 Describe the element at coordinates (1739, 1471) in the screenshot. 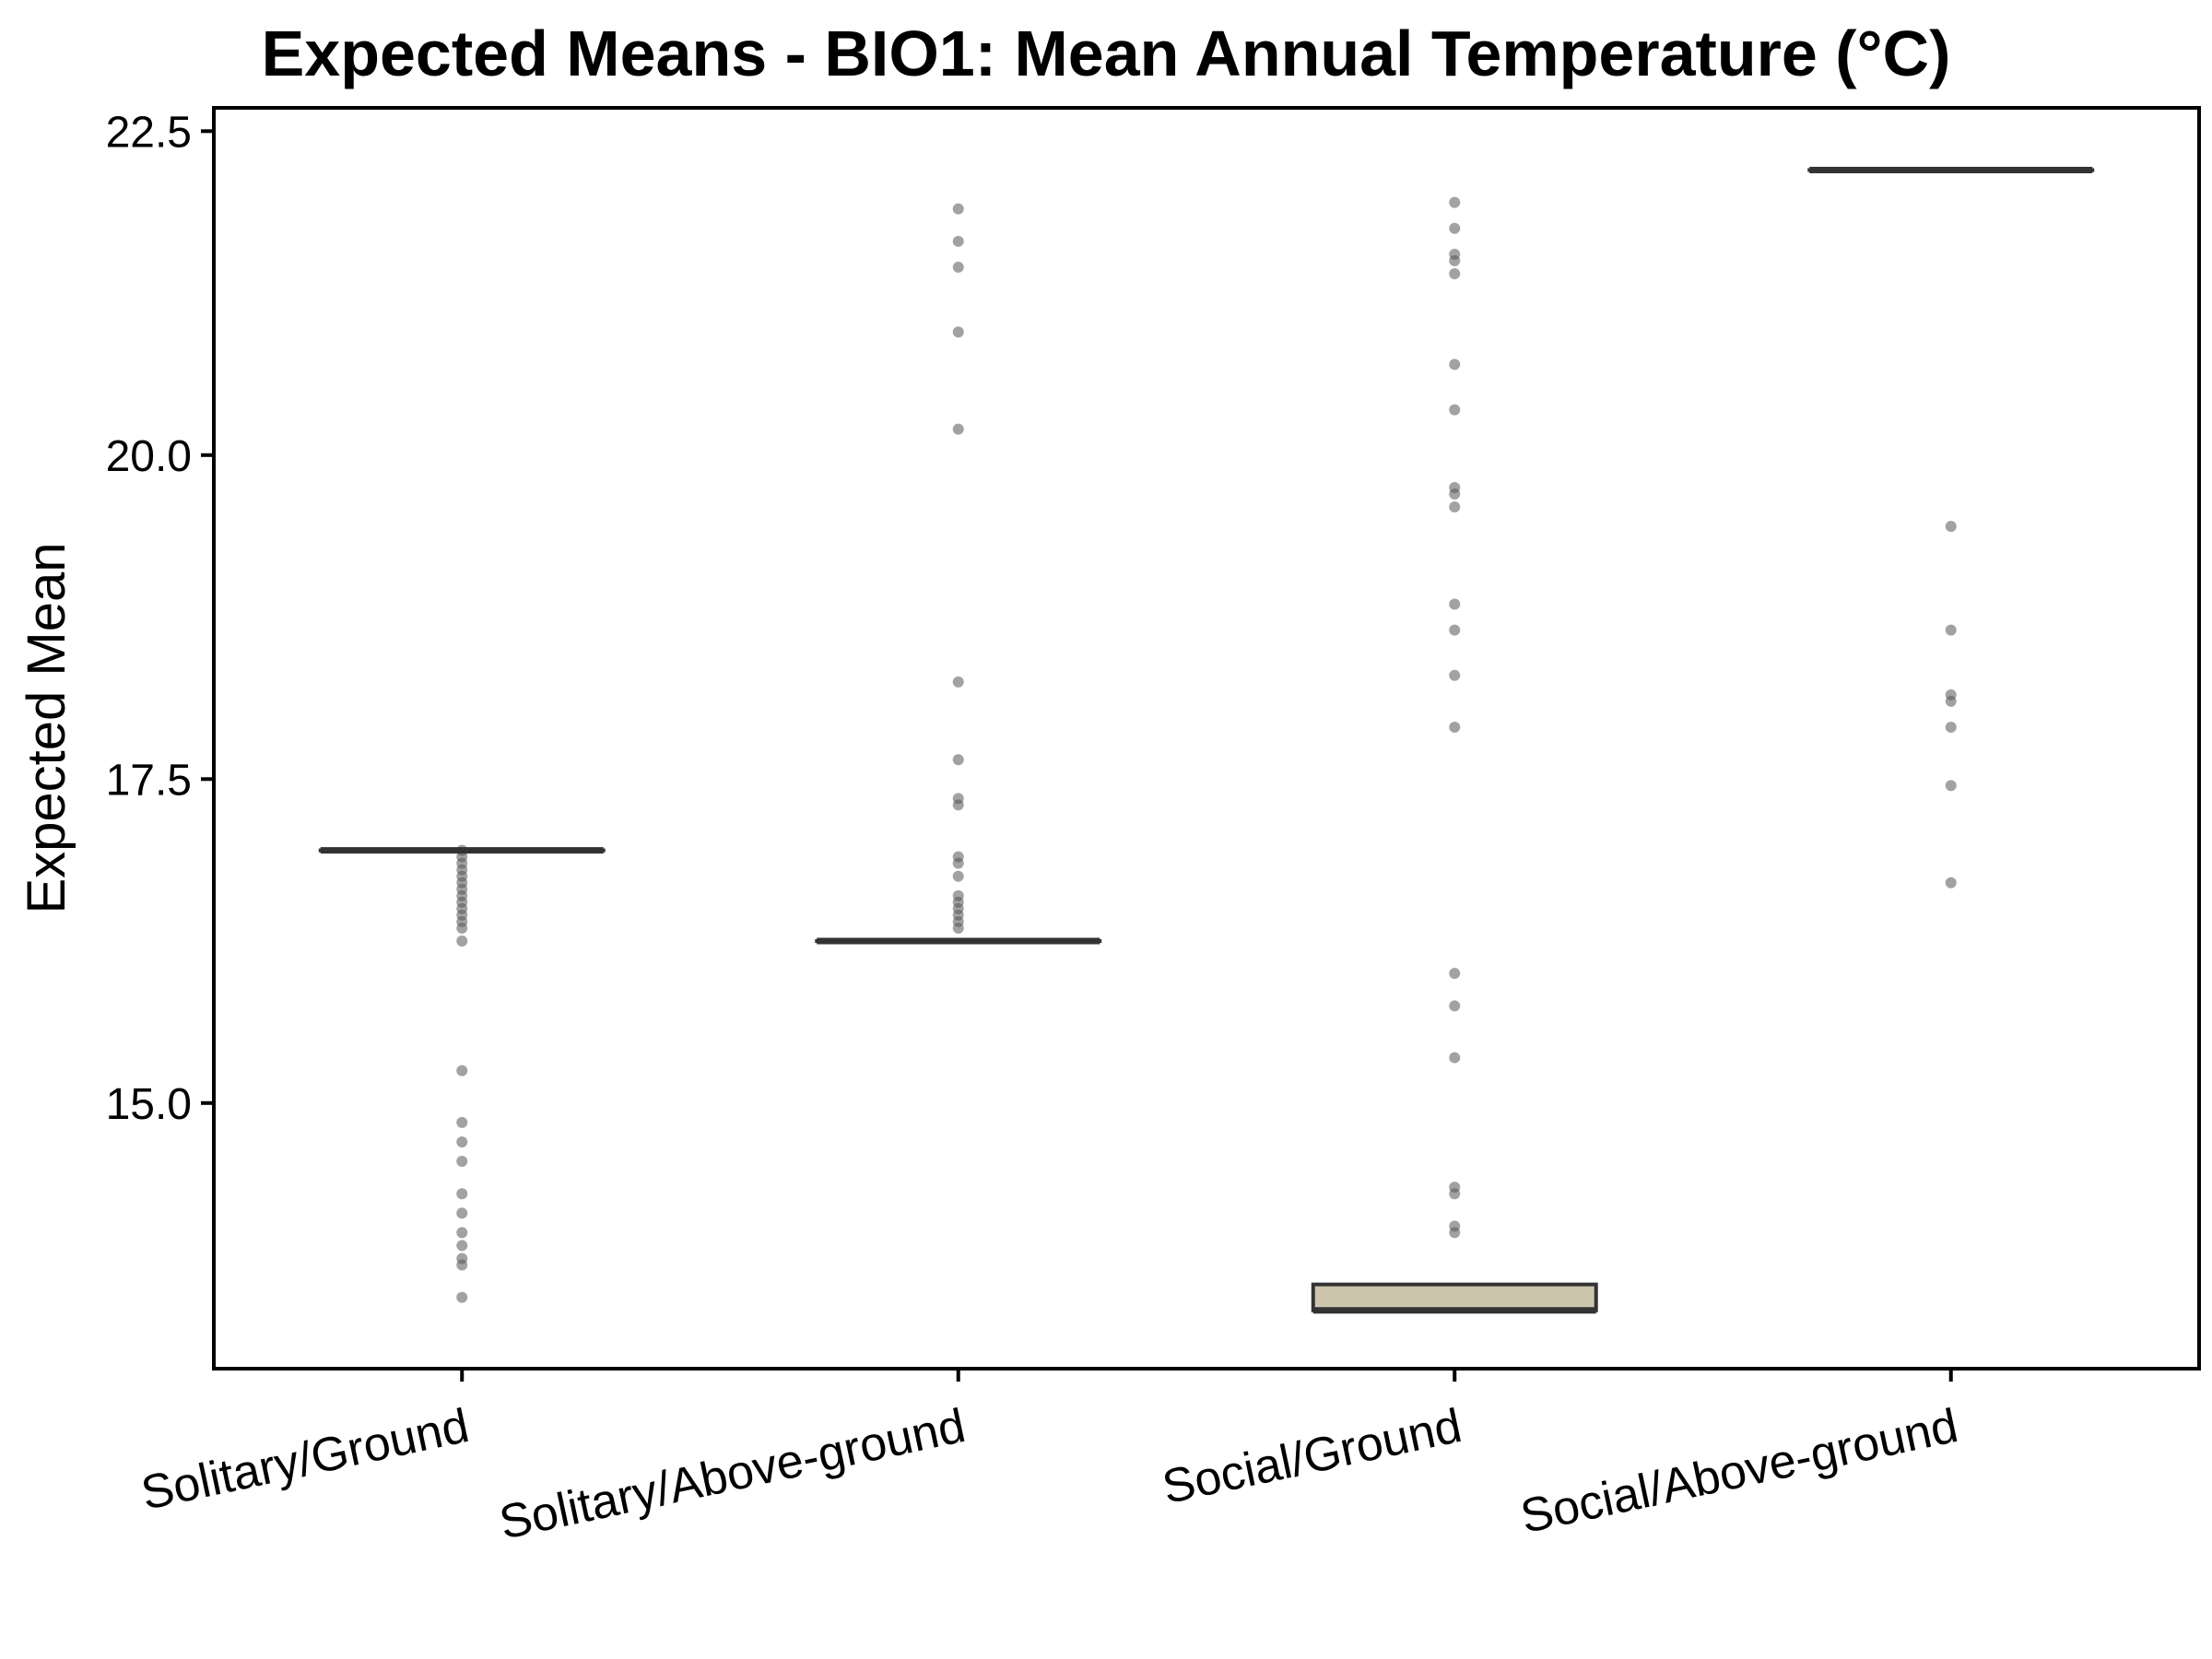

I see `x-tick-label: Social/Above-ground` at that location.